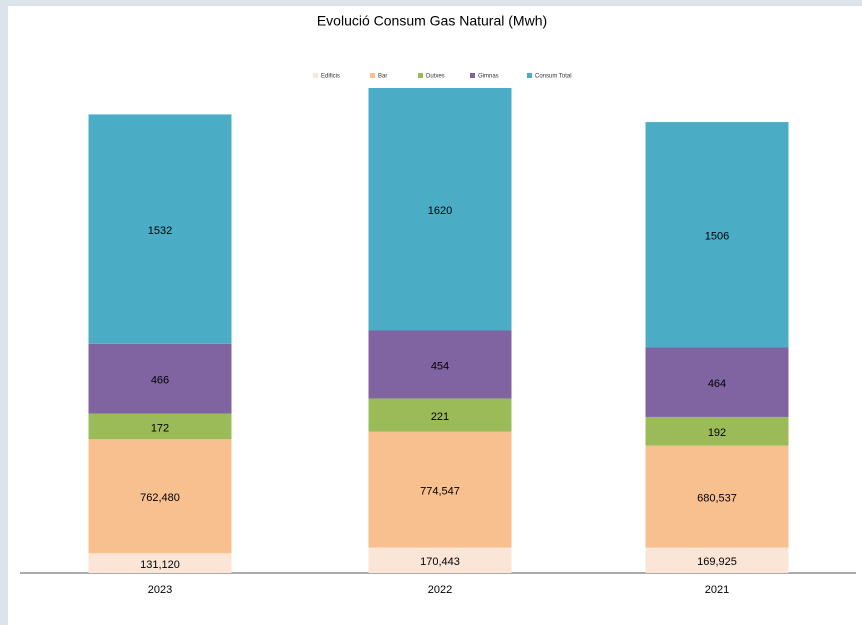 This screenshot has height=625, width=862. What do you see at coordinates (435, 77) in the screenshot?
I see `legend-label: Dutxes` at bounding box center [435, 77].